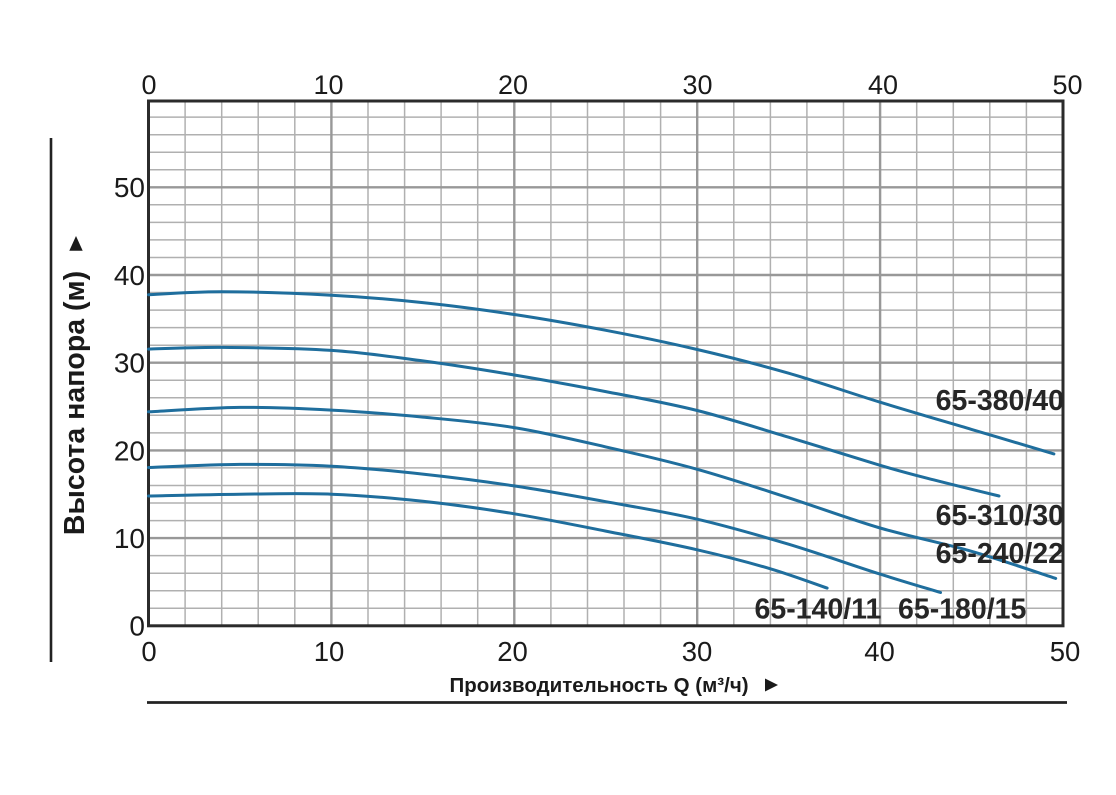 This screenshot has width=1116, height=795. I want to click on svg-text: 65-180/15, so click(962, 610).